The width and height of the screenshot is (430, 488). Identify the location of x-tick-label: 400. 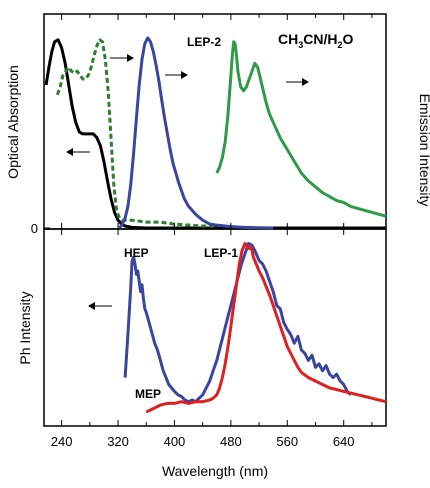
(175, 441).